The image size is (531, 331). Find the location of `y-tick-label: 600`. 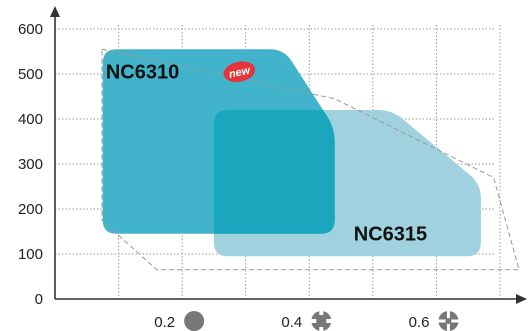

y-tick-label: 600 is located at coordinates (30, 29).